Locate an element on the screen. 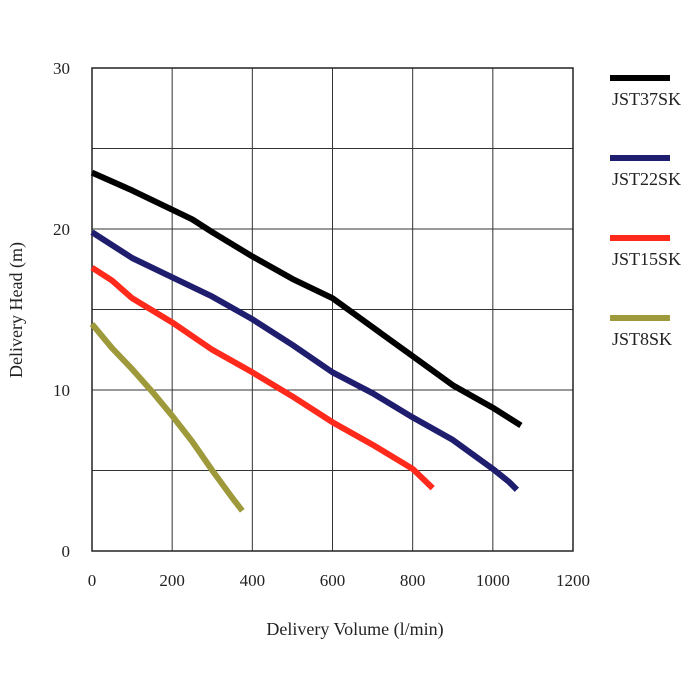 The image size is (700, 700). x-tick-label: 400 is located at coordinates (253, 580).